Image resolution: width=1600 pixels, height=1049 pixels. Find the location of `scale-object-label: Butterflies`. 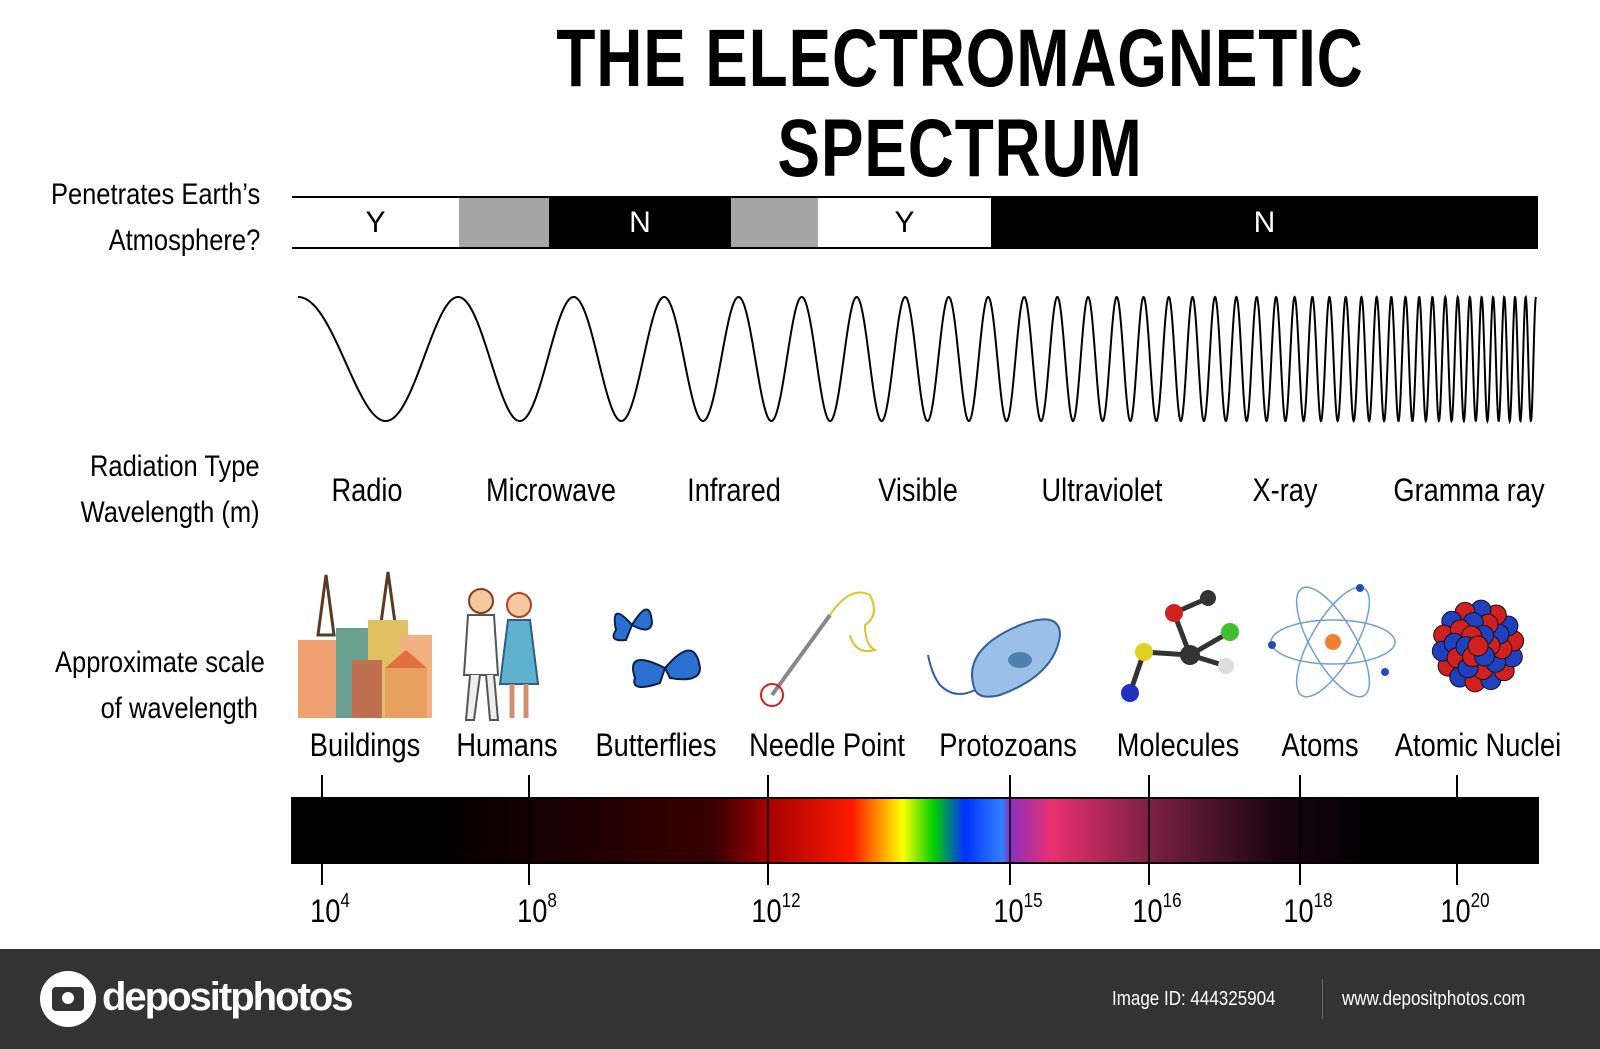

scale-object-label: Butterflies is located at coordinates (656, 745).